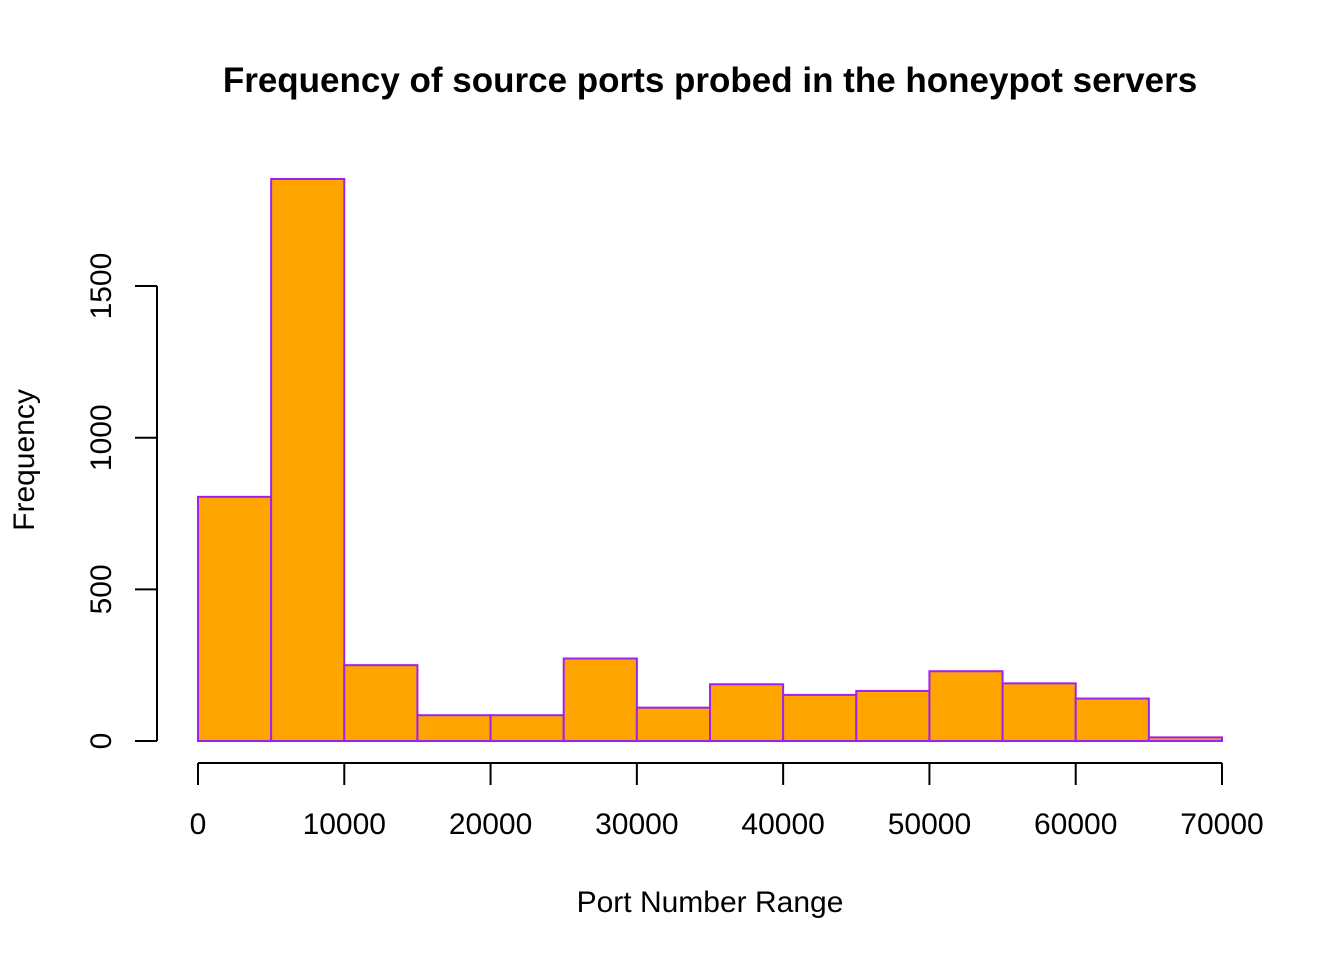  What do you see at coordinates (101, 437) in the screenshot?
I see `y-tick-label: 1000` at bounding box center [101, 437].